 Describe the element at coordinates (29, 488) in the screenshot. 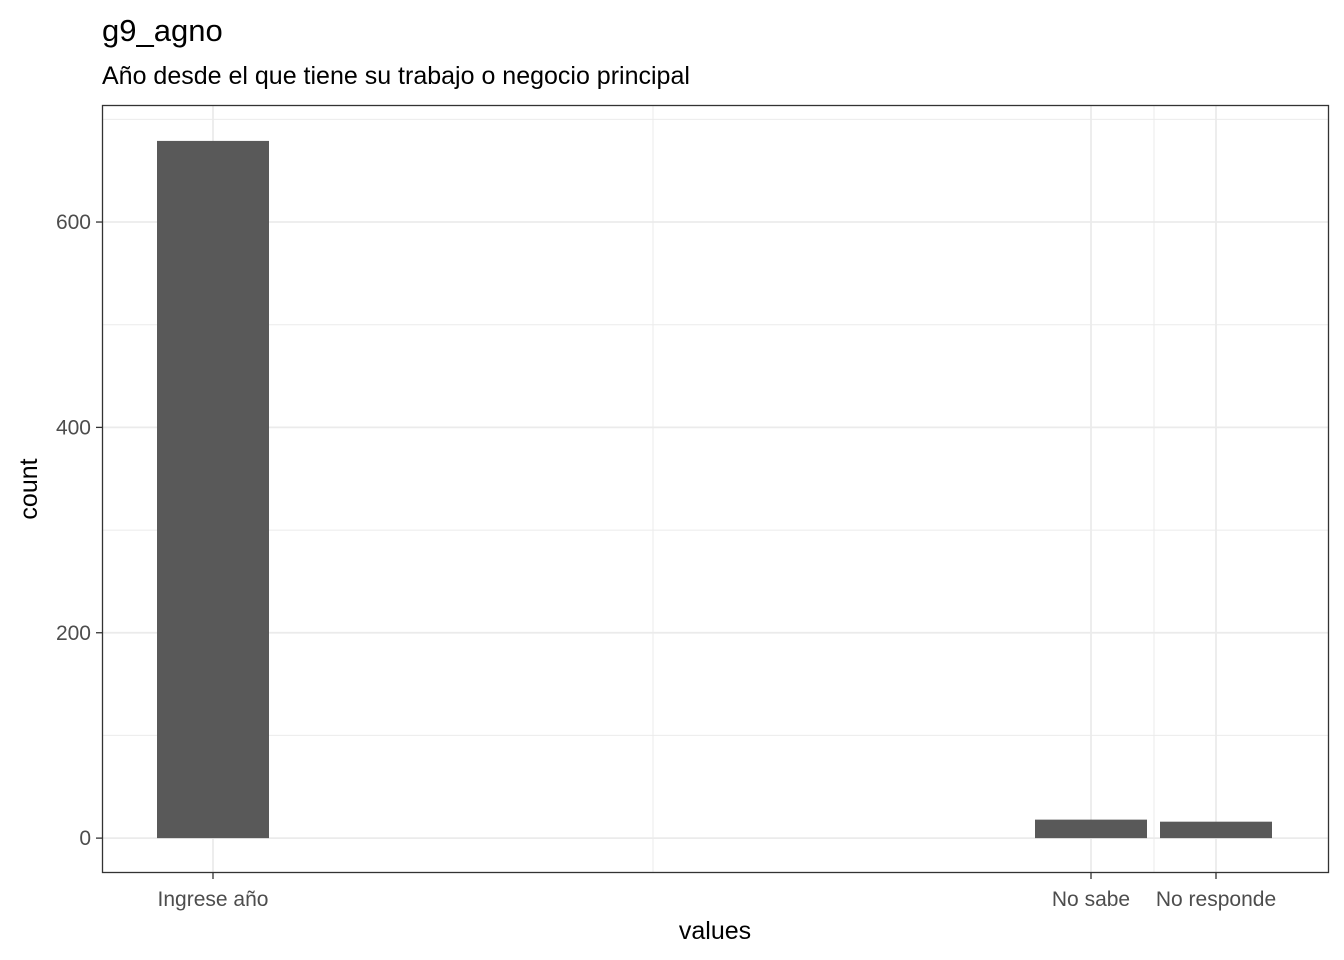

I see `y-axis-title: count` at that location.